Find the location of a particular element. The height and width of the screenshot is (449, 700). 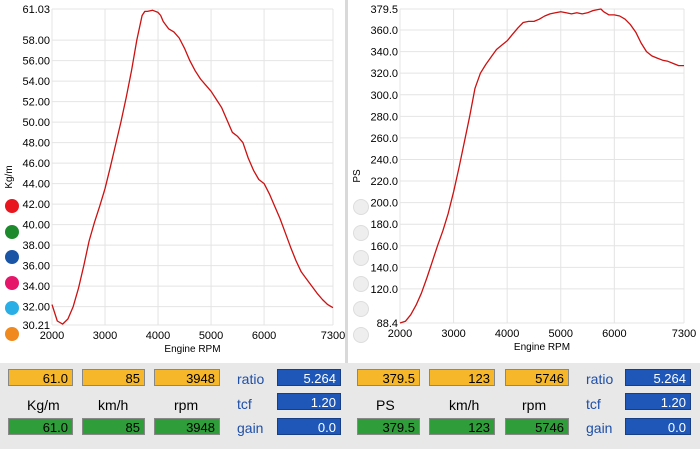

tcf-label: tcf is located at coordinates (244, 404).